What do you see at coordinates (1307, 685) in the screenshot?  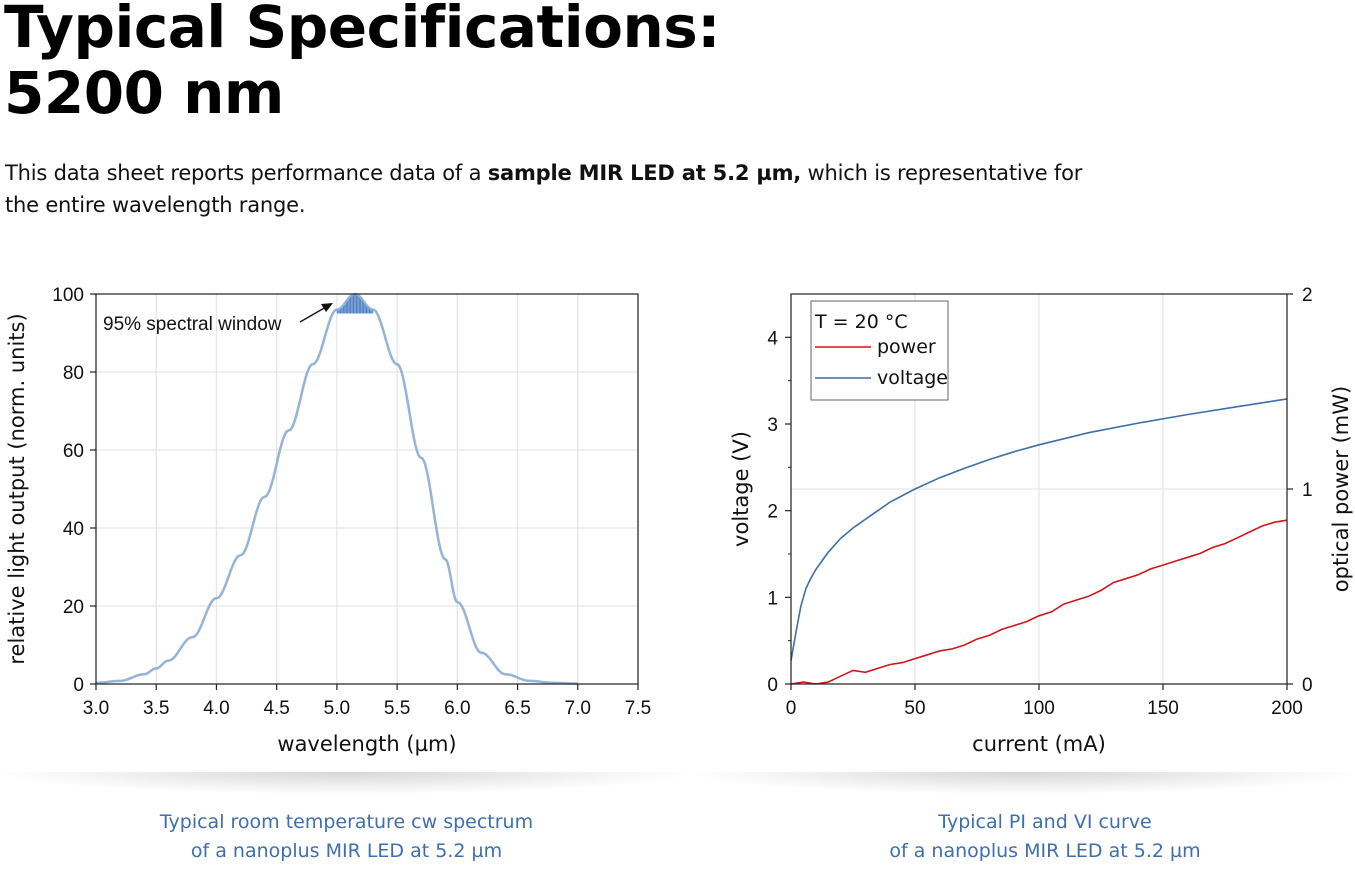 I see `pivi-y2-tick-label-0: 0` at bounding box center [1307, 685].